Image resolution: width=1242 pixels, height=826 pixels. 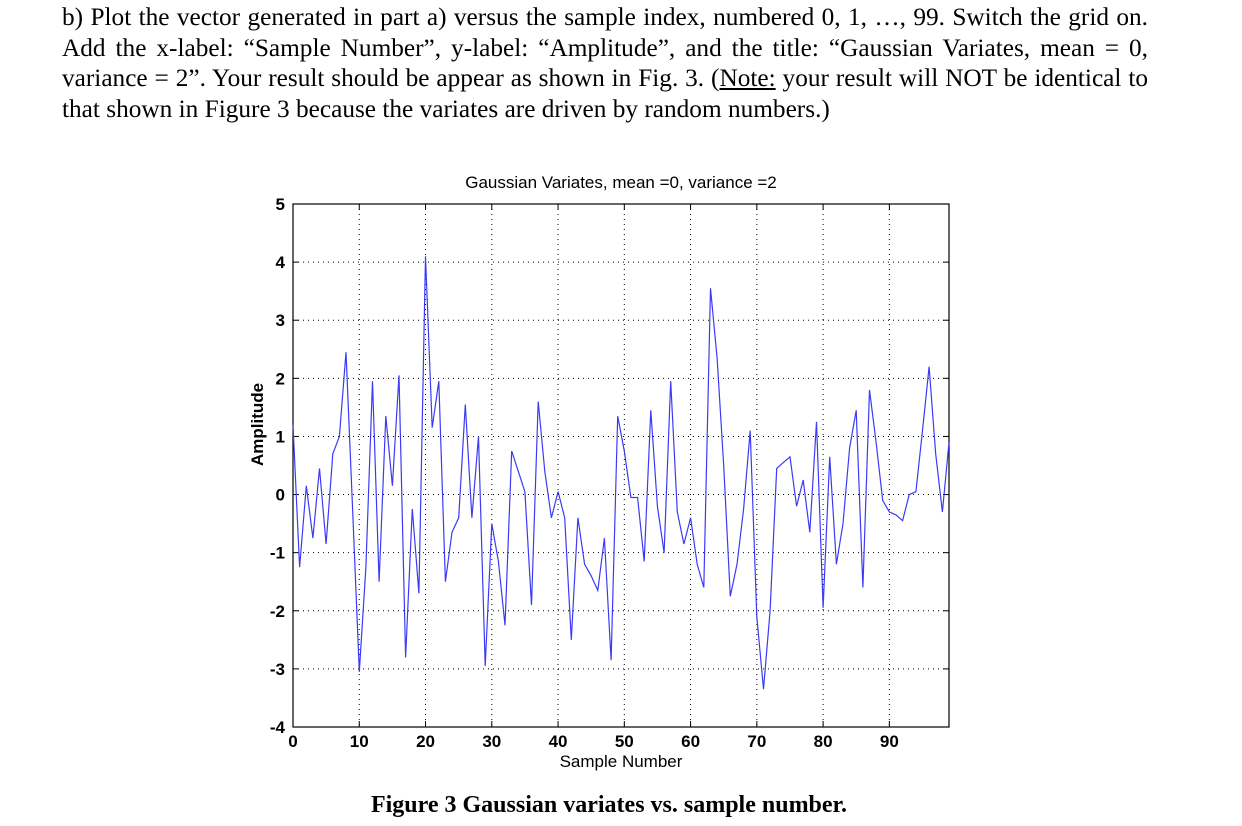 I want to click on y-tick-label: -1, so click(x=277, y=553).